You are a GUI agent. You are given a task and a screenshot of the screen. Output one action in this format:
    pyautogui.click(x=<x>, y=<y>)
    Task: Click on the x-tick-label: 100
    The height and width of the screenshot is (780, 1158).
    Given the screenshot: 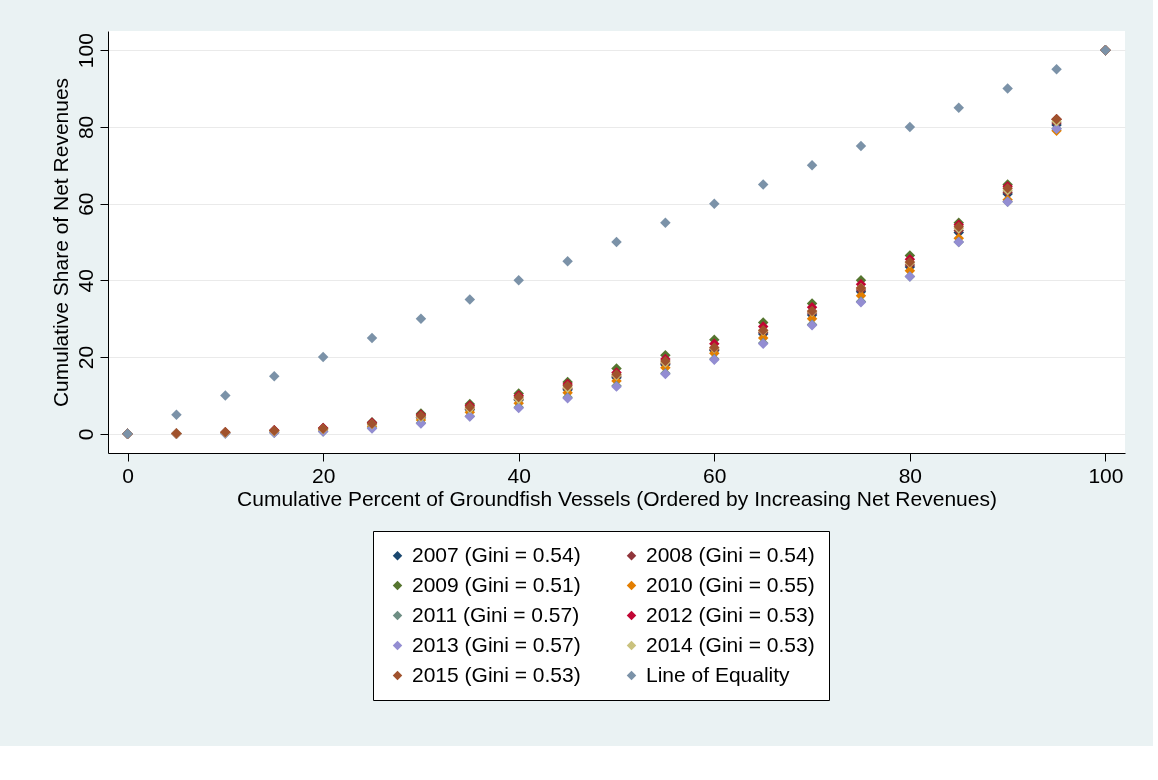 What is the action you would take?
    pyautogui.click(x=1106, y=475)
    